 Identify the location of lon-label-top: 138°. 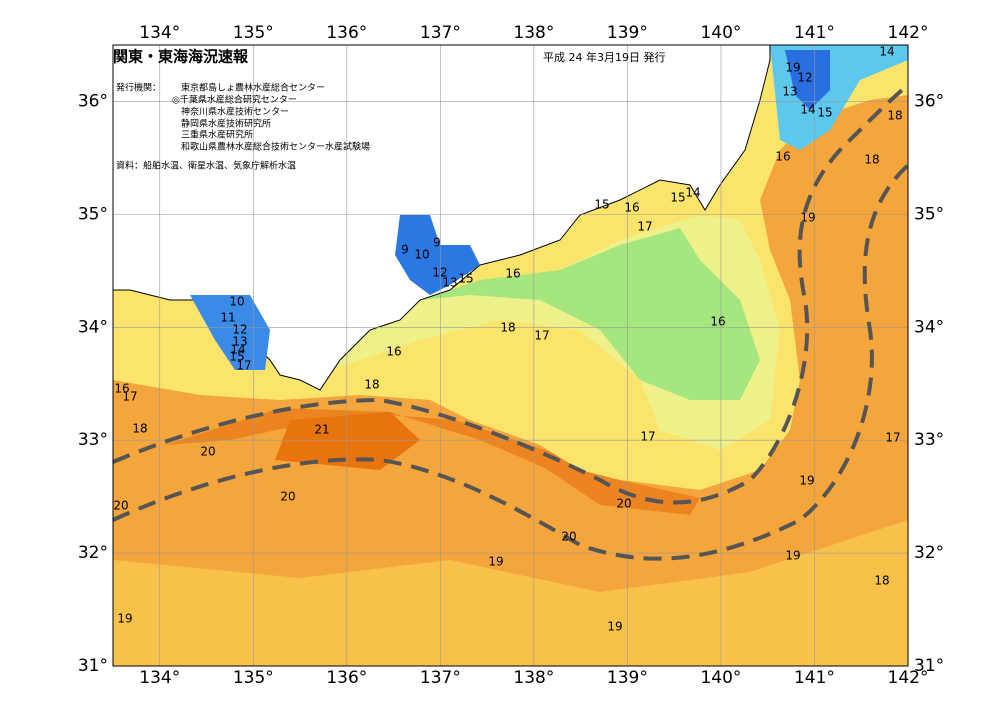
(533, 33).